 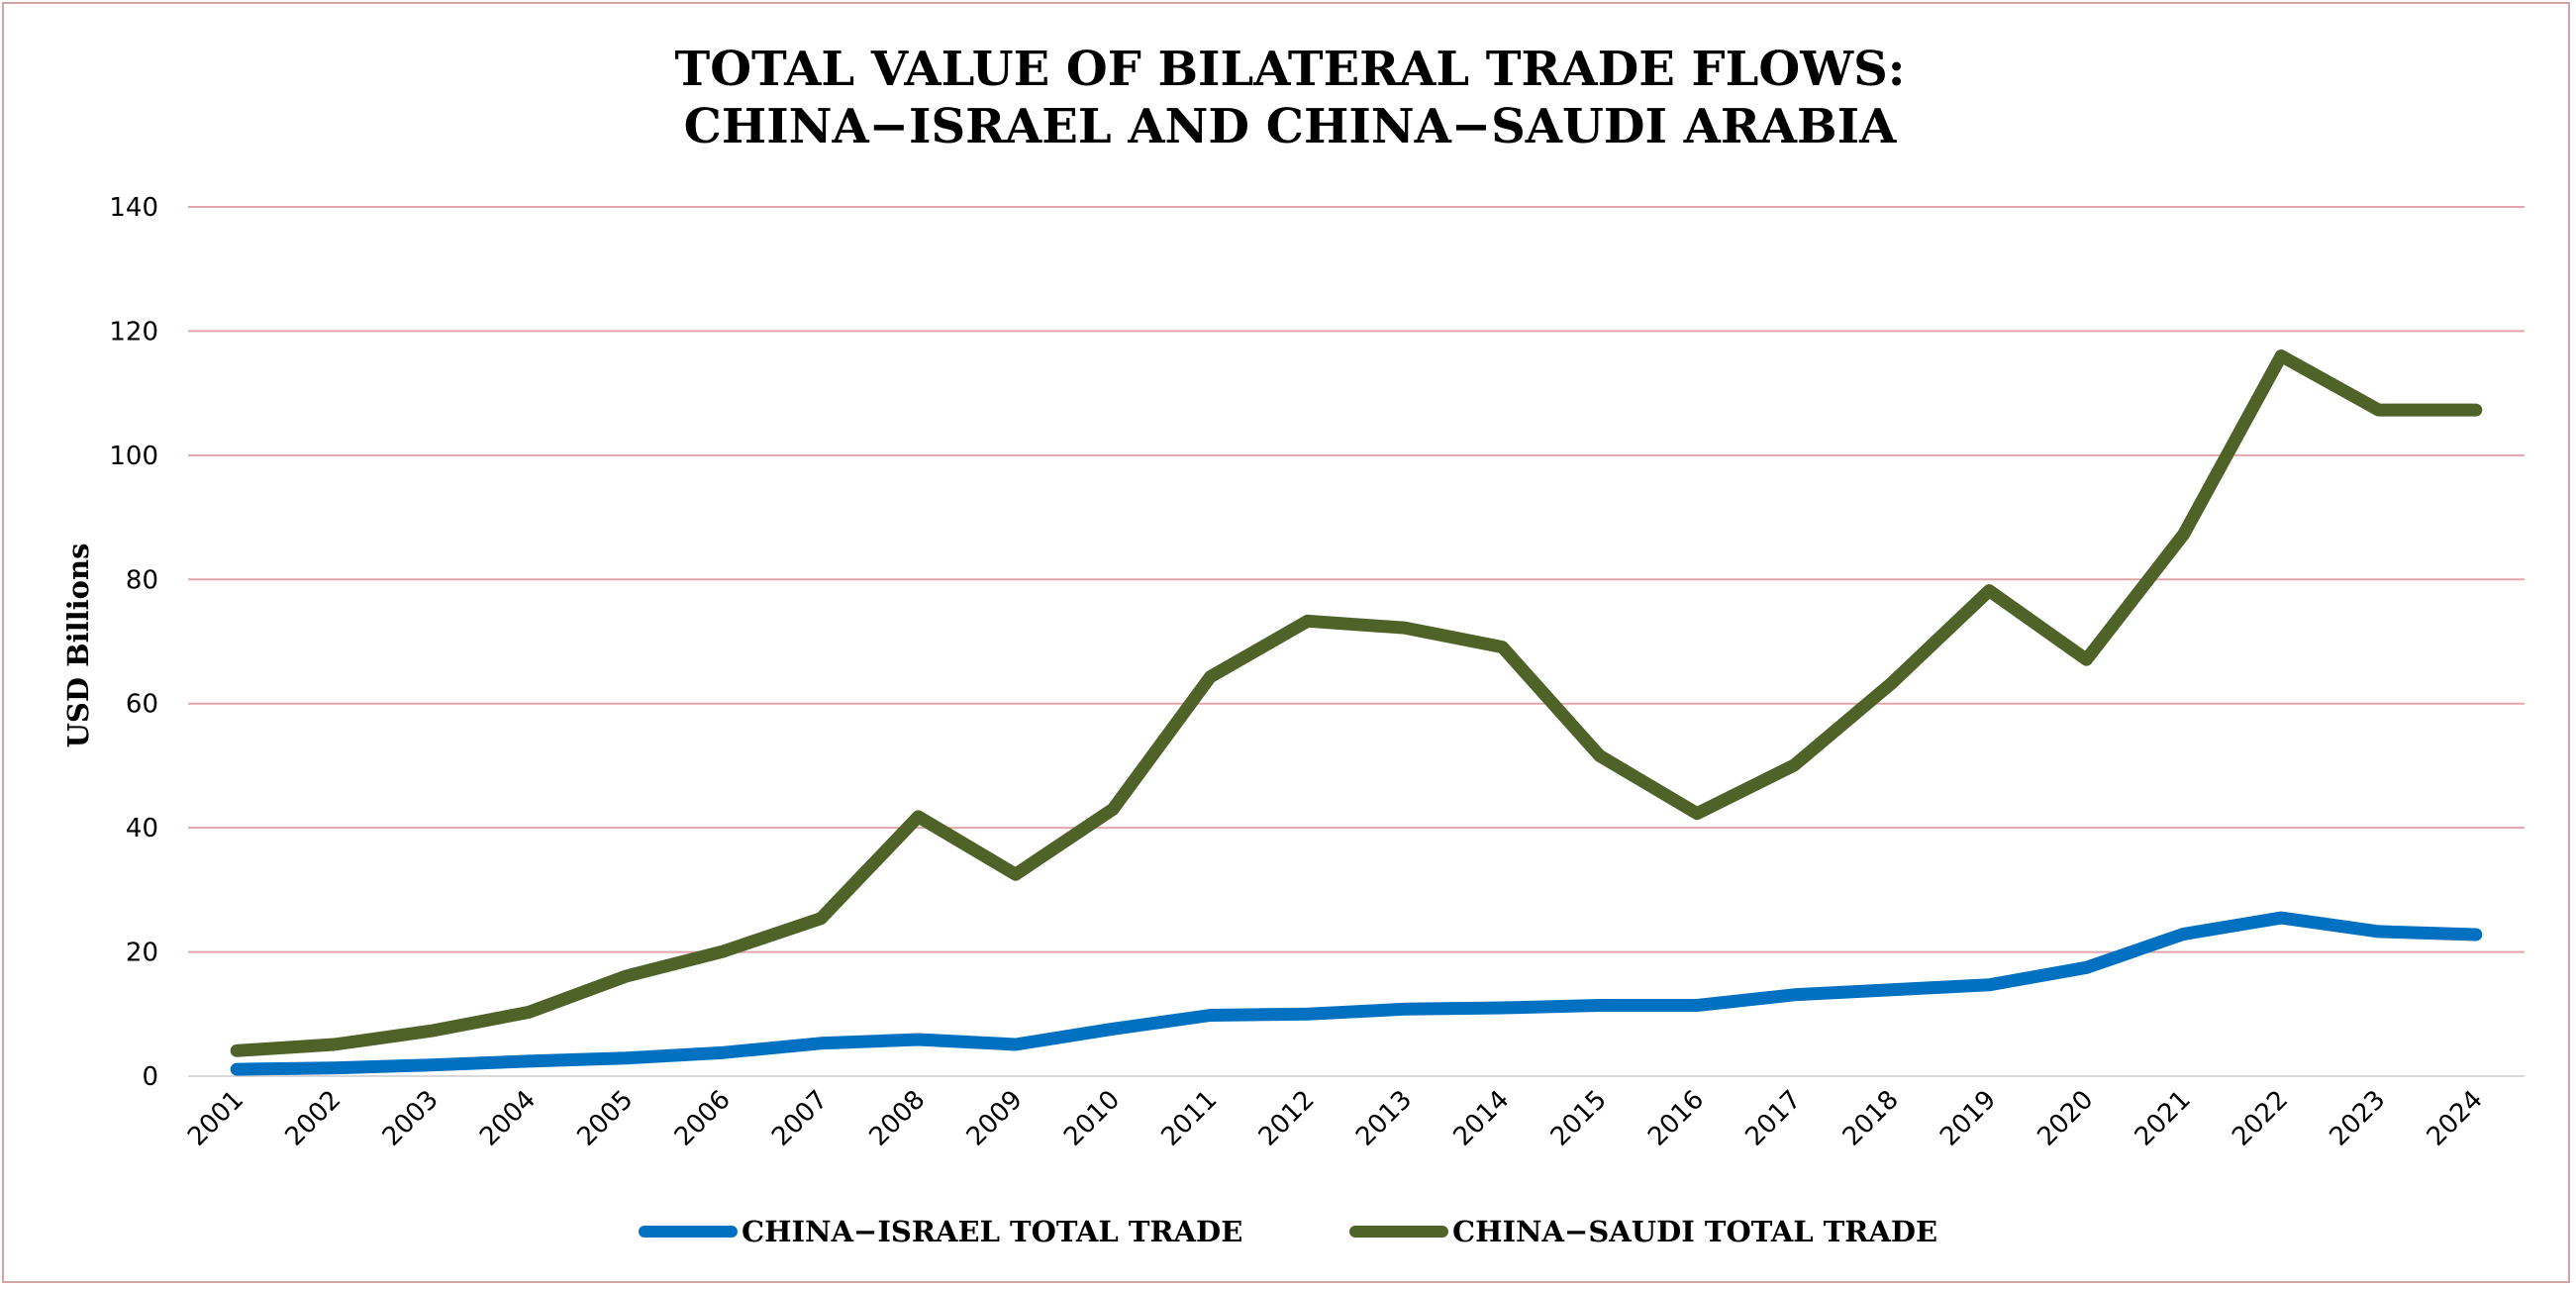 What do you see at coordinates (508, 1118) in the screenshot?
I see `x-tick-label: 2004` at bounding box center [508, 1118].